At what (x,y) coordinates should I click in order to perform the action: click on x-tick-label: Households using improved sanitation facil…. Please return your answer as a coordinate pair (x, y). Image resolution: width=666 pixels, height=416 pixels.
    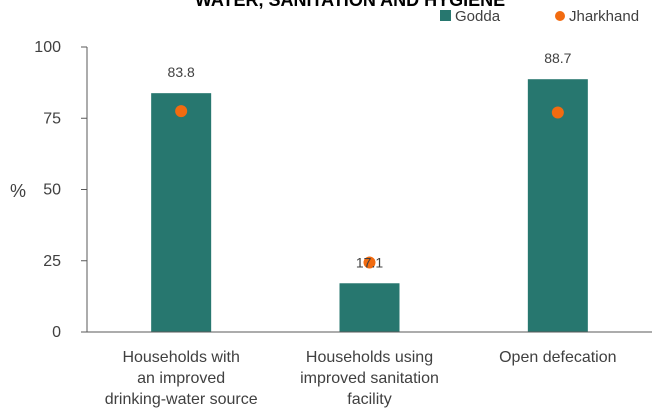
    Looking at the image, I should click on (369, 378).